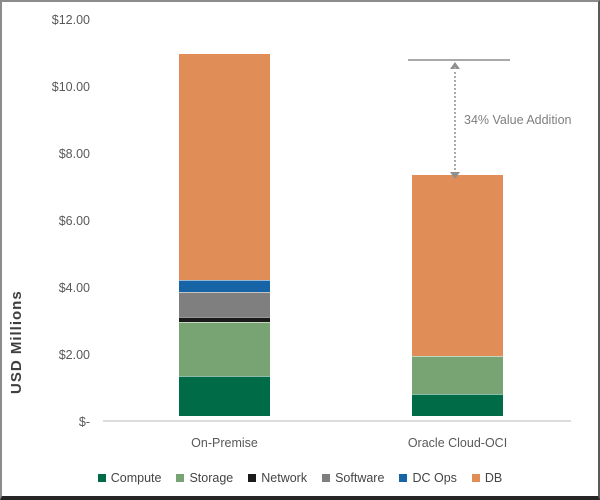 This screenshot has width=600, height=500. Describe the element at coordinates (360, 478) in the screenshot. I see `legend-label: Software` at that location.